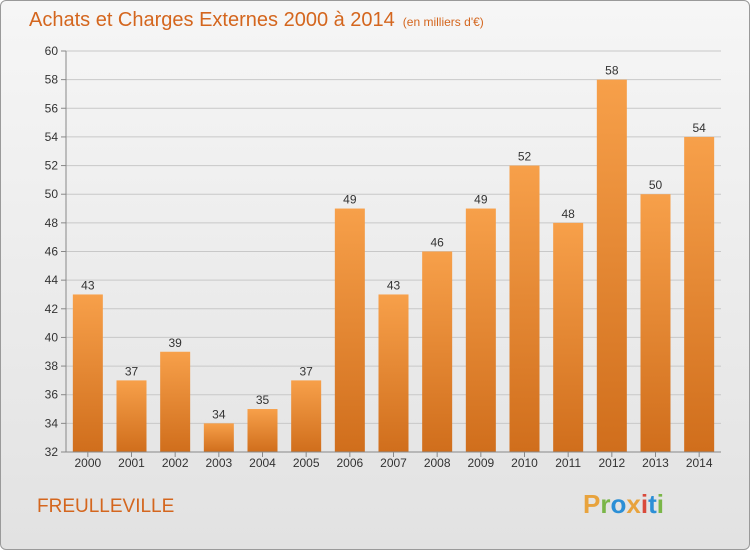  What do you see at coordinates (218, 437) in the screenshot?
I see `bar-2003` at bounding box center [218, 437].